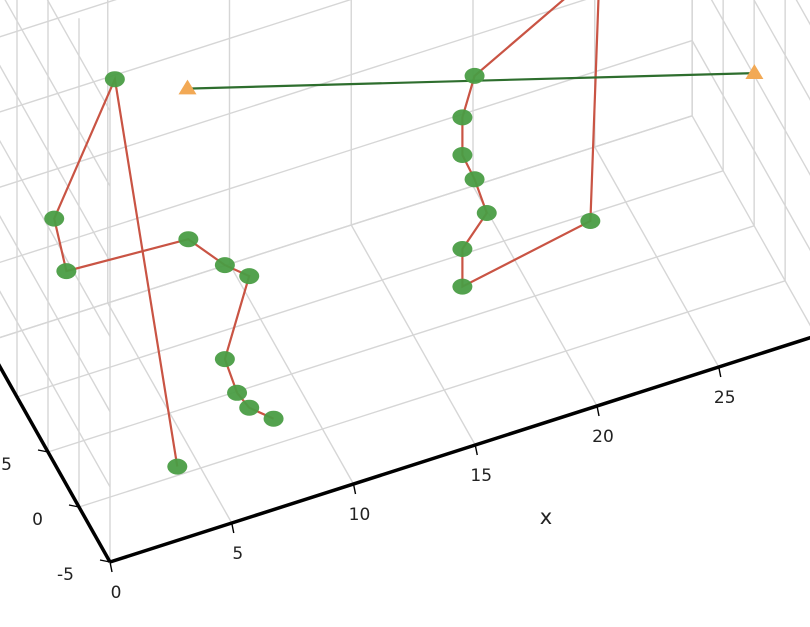 The image size is (810, 627). I want to click on x-tick-label: 0, so click(116, 593).